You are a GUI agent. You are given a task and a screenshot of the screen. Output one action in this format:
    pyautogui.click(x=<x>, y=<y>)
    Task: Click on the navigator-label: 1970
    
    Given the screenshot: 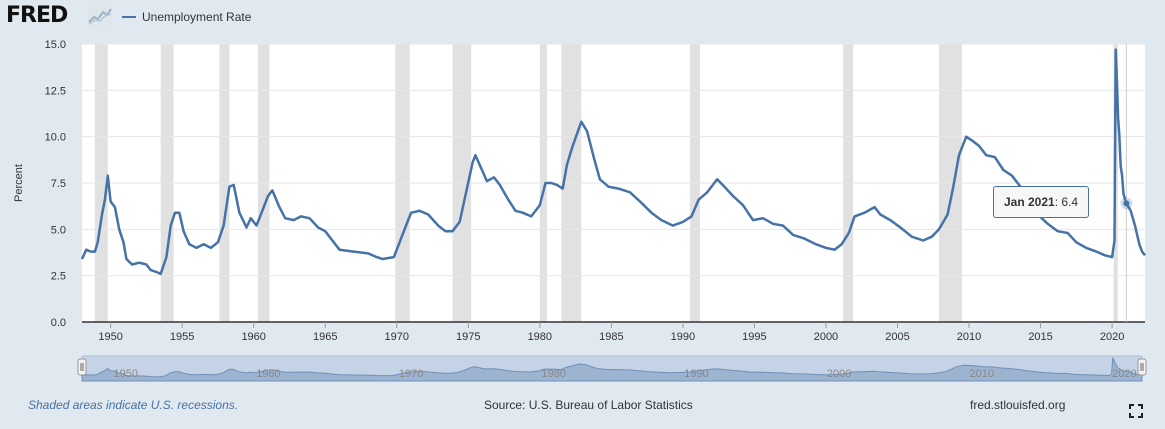 What is the action you would take?
    pyautogui.click(x=411, y=374)
    